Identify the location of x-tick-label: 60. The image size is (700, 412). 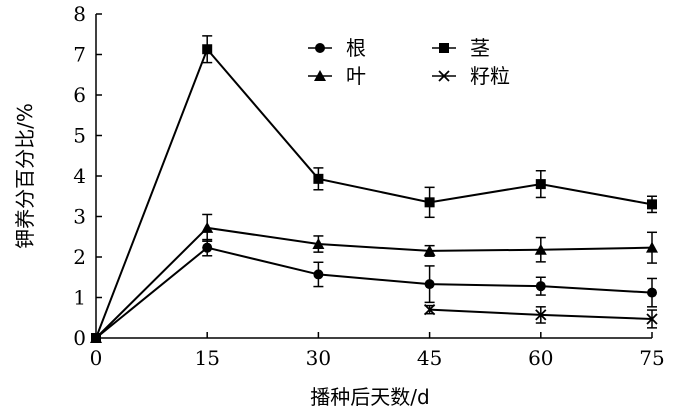
(540, 358).